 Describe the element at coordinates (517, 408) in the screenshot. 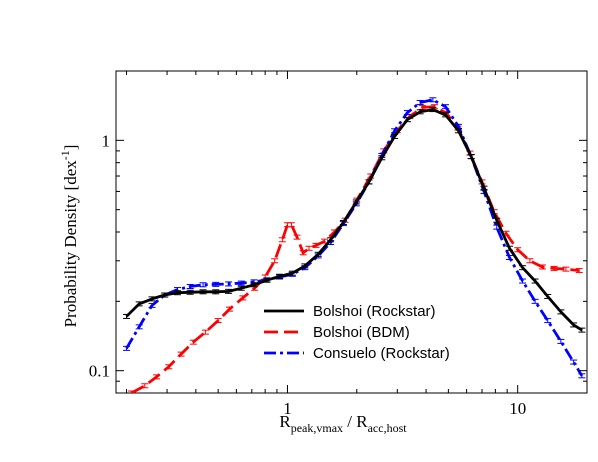

I see `x-tick-label: 10` at that location.